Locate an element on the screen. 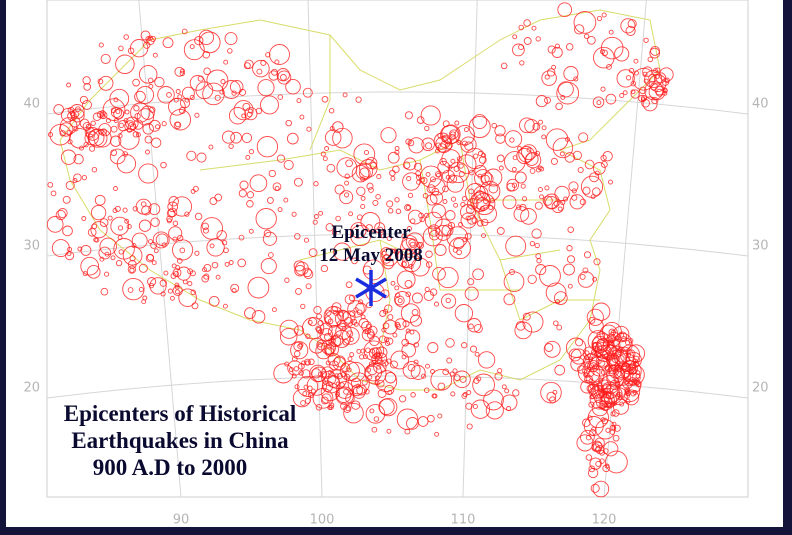 The image size is (792, 535). lon-tick-label: 100 is located at coordinates (322, 520).